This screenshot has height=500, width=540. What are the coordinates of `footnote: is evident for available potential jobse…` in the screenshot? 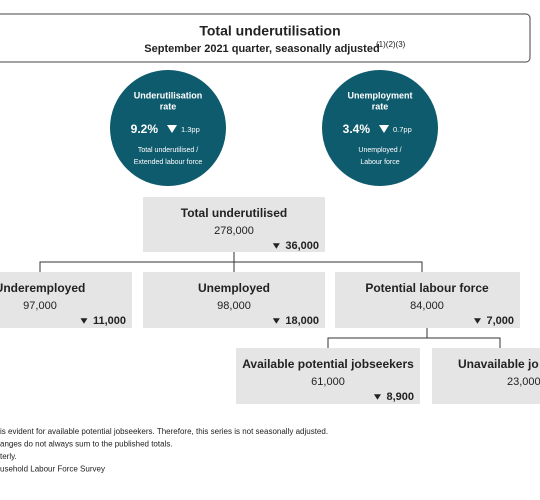 It's located at (164, 431).